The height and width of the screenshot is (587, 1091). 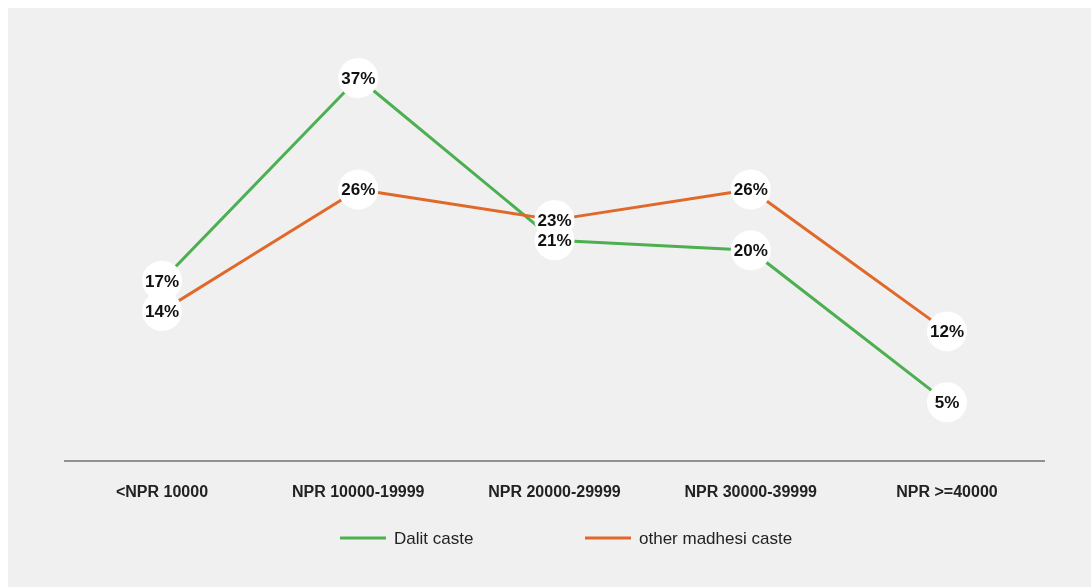 What do you see at coordinates (750, 251) in the screenshot?
I see `data-label: 20%` at bounding box center [750, 251].